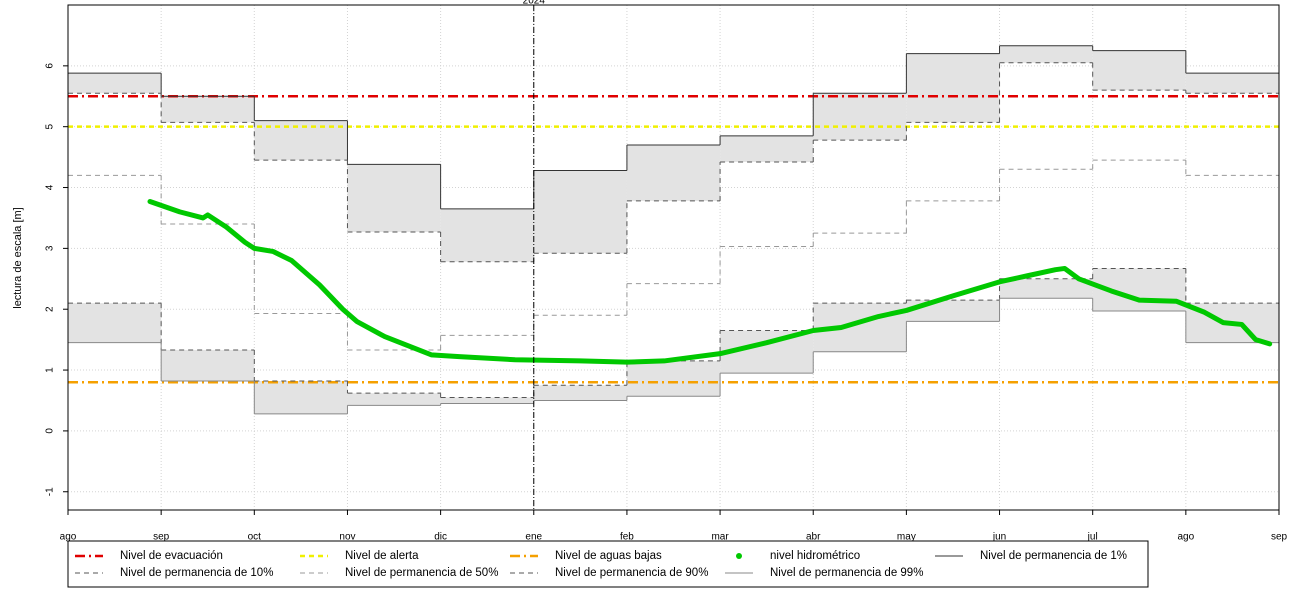 This screenshot has width=1299, height=589. Describe the element at coordinates (255, 537) in the screenshot. I see `x-tick-label: oct` at that location.